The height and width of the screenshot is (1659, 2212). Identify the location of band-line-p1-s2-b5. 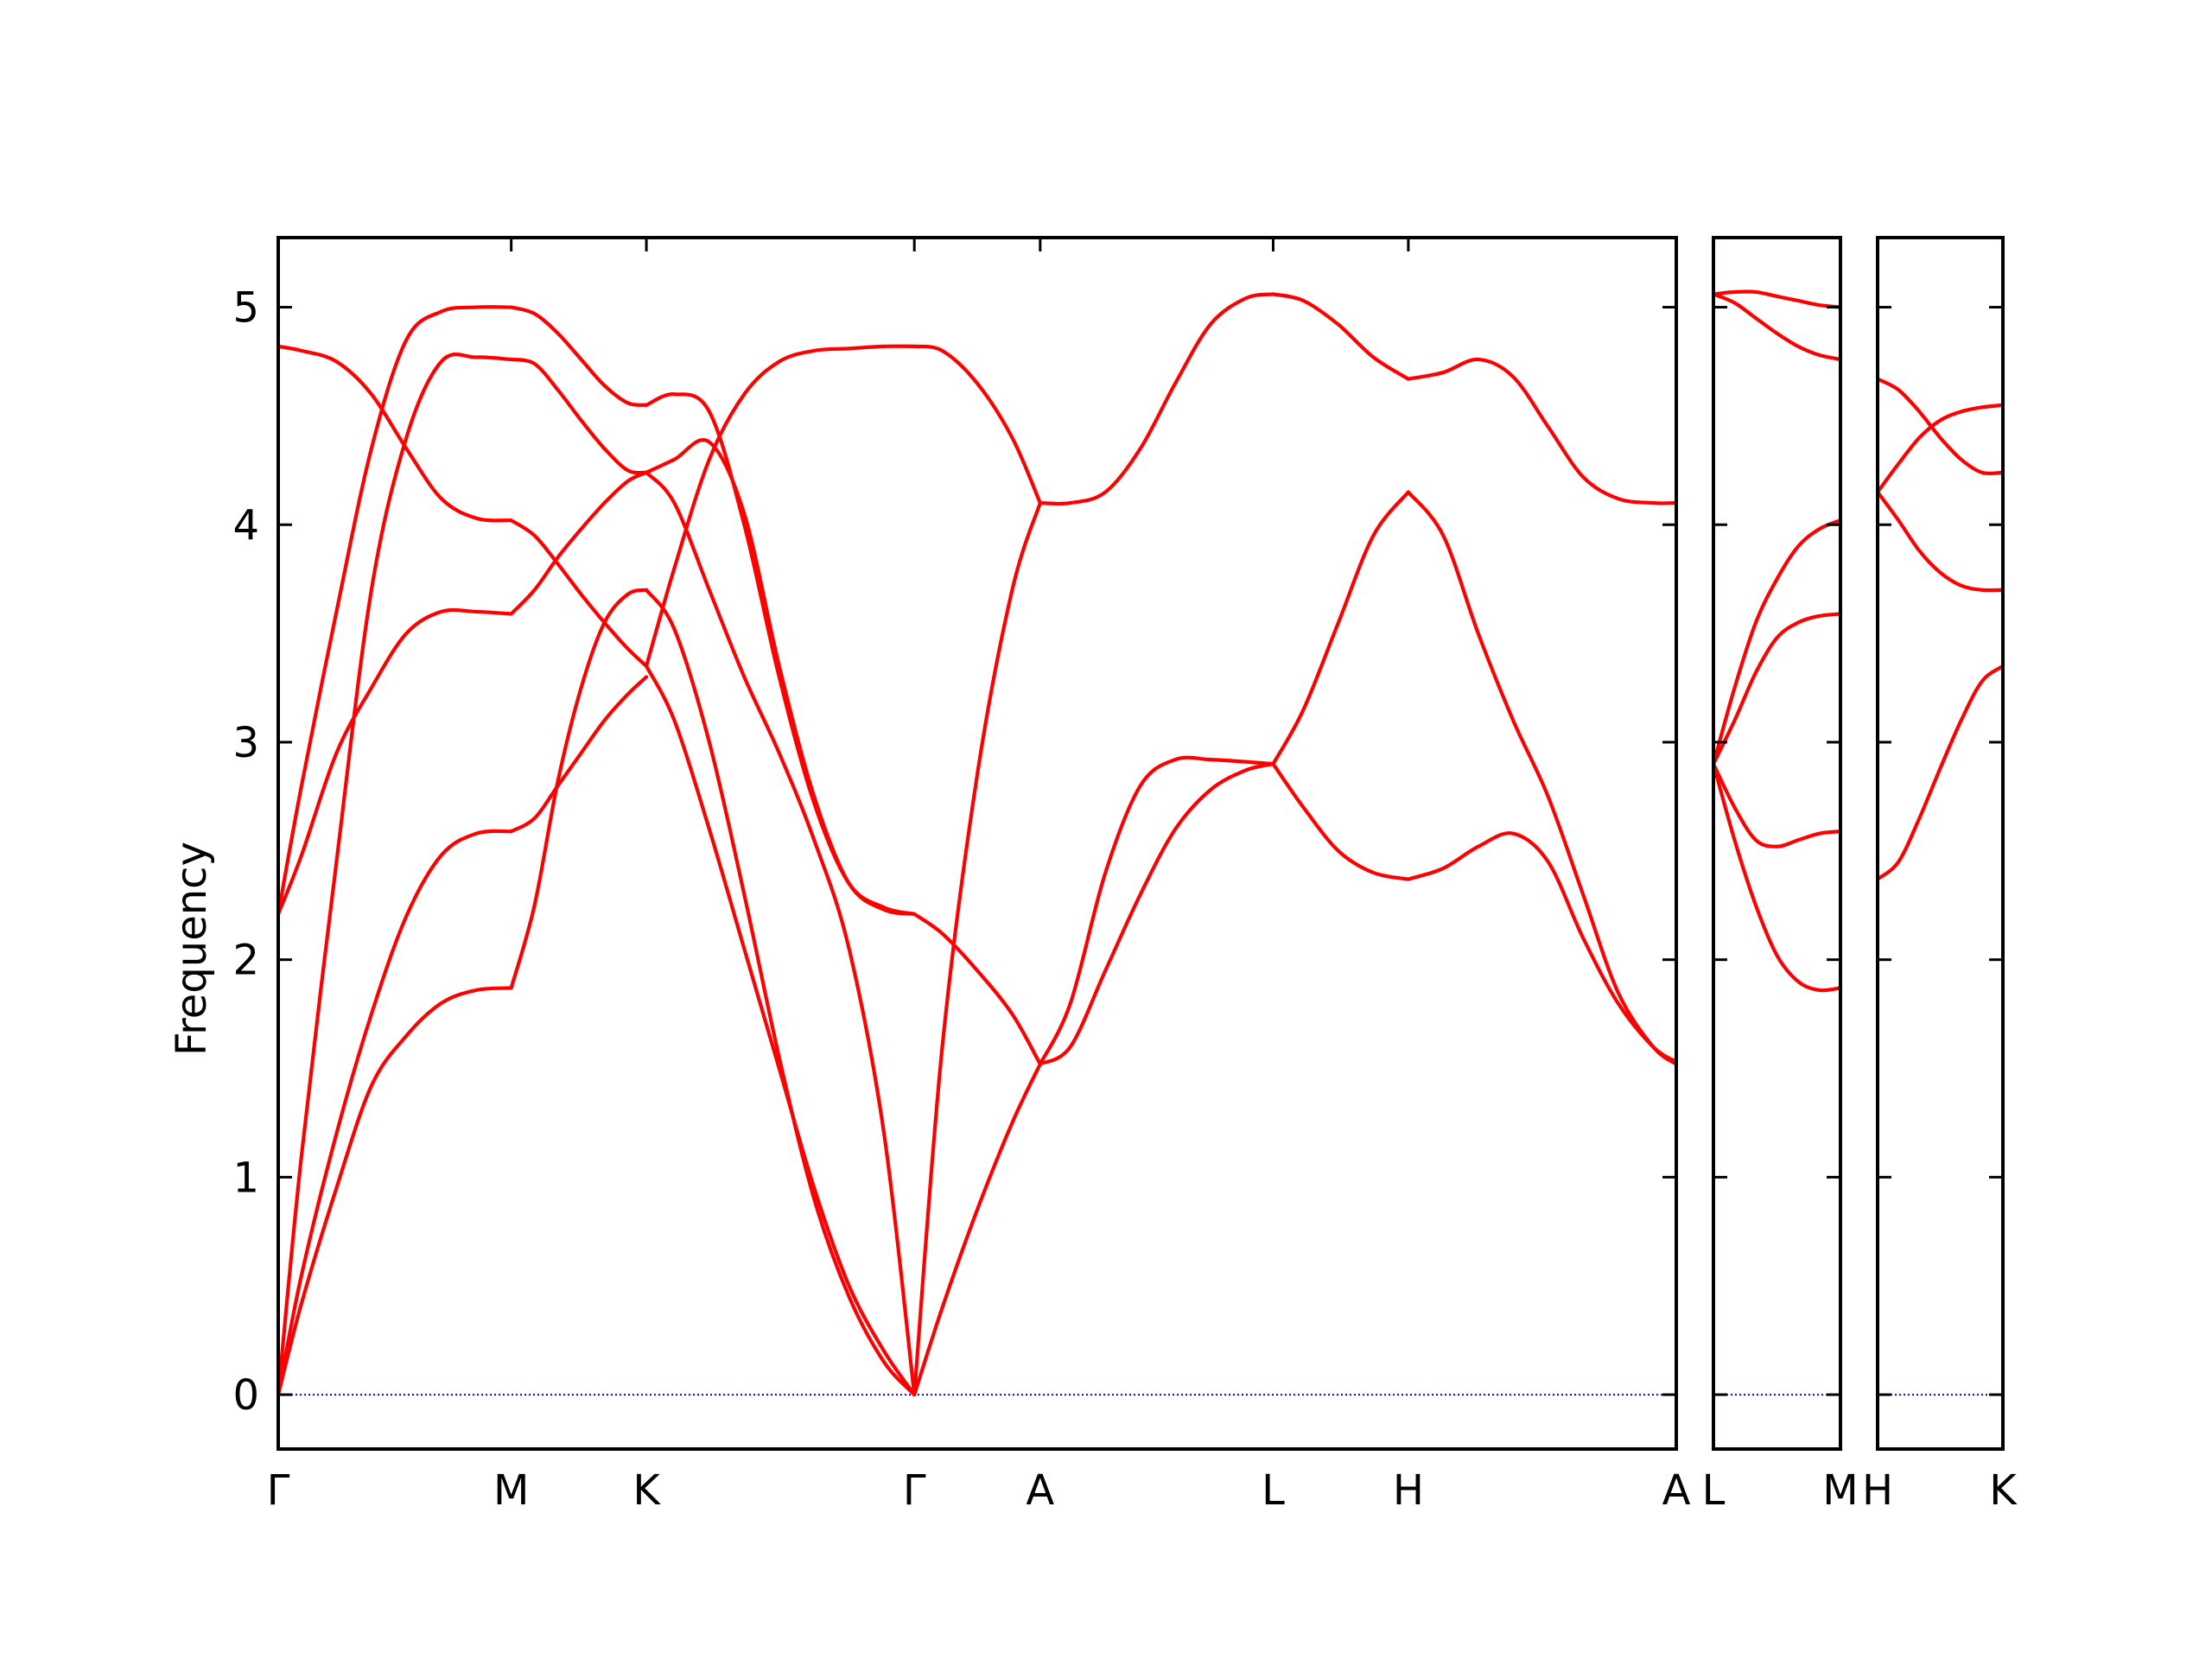
(579, 416).